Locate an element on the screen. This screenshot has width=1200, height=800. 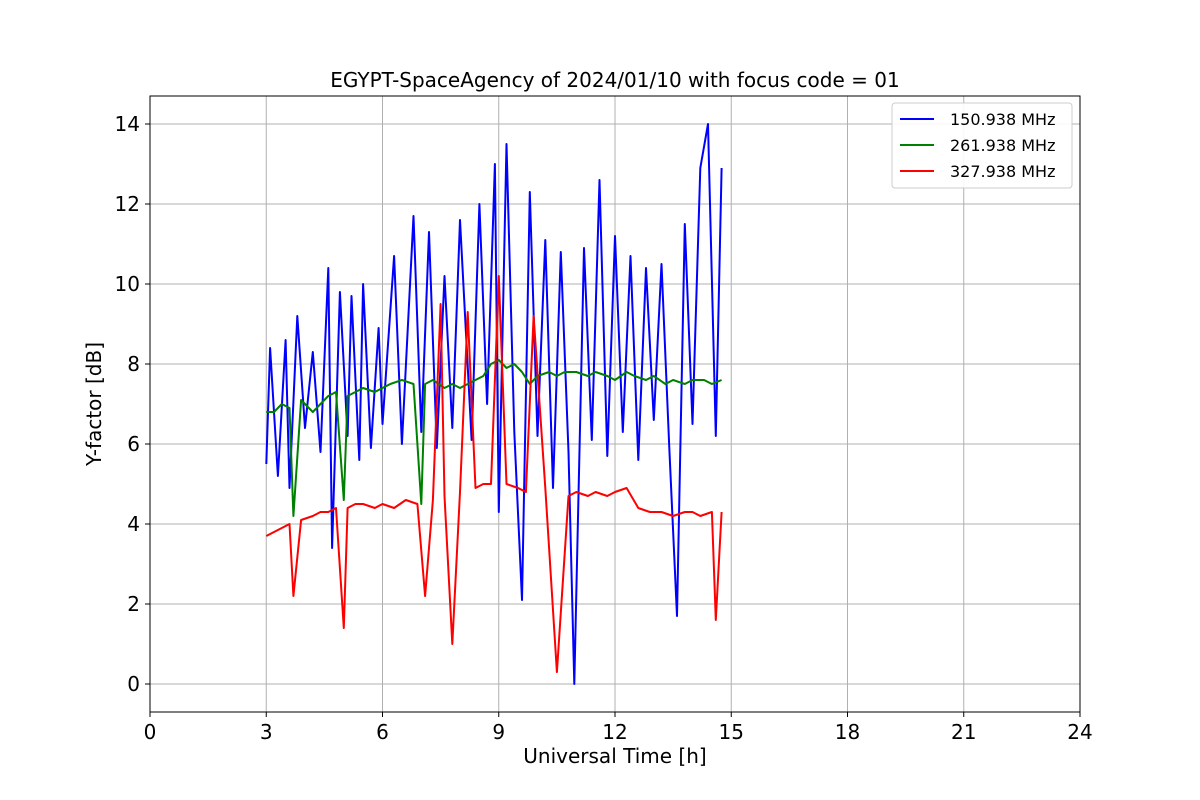
y-tick-label: 14 is located at coordinates (127, 124).